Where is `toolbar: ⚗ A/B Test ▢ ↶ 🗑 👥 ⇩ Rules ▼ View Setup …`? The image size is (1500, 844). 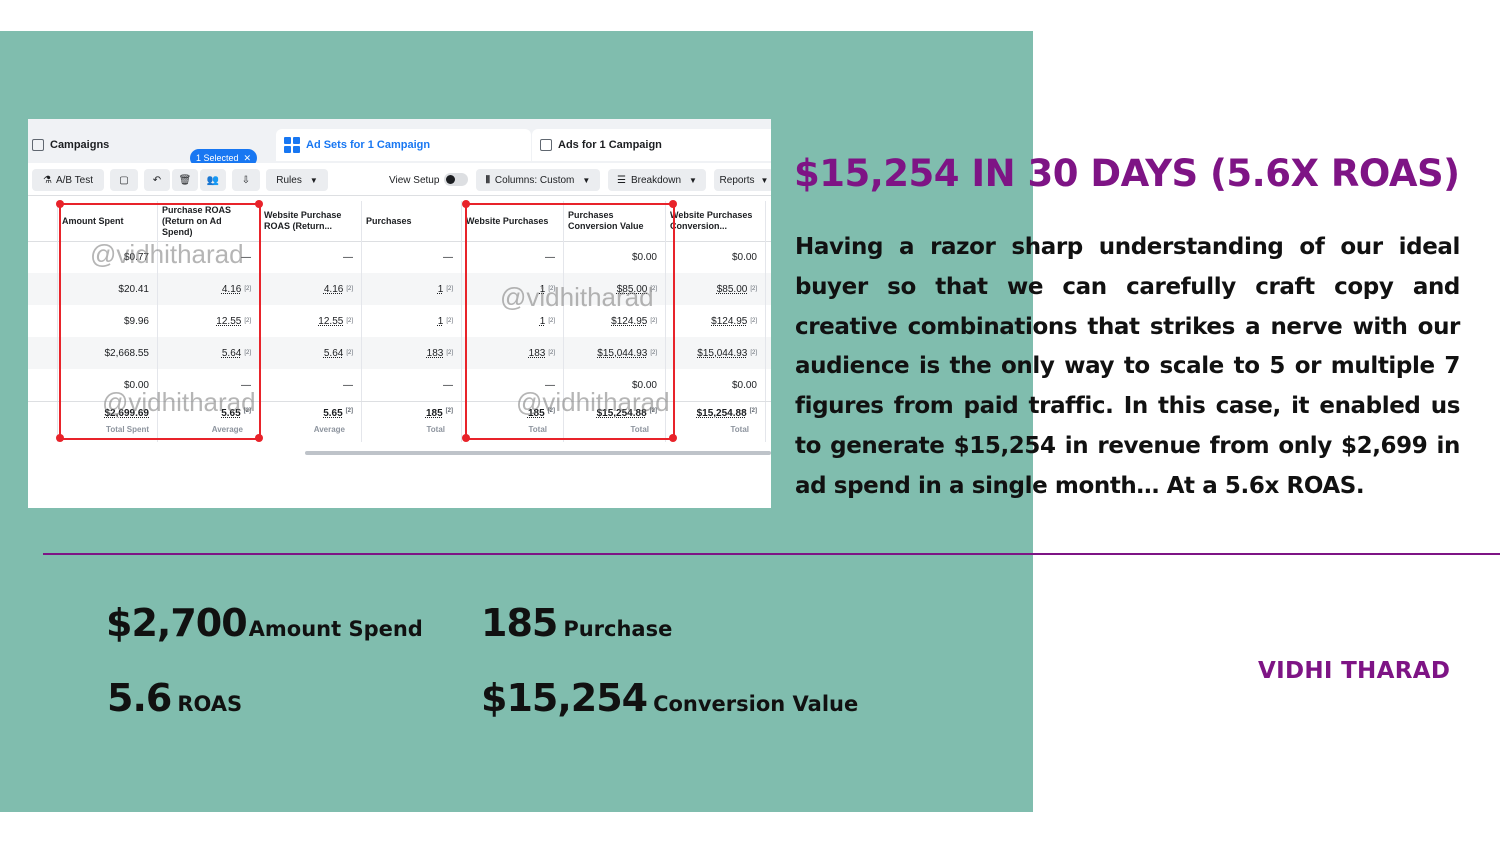 toolbar: ⚗ A/B Test ▢ ↶ 🗑 👥 ⇩ Rules ▼ View Setup … is located at coordinates (399, 179).